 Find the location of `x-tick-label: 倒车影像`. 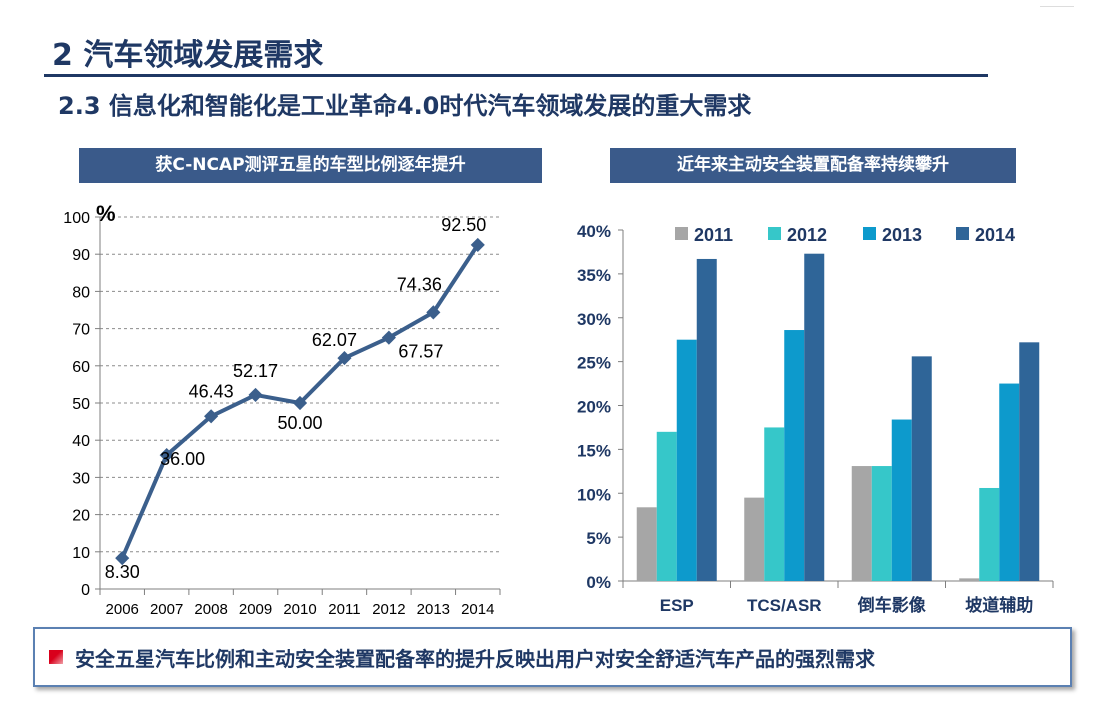

x-tick-label: 倒车影像 is located at coordinates (892, 605).